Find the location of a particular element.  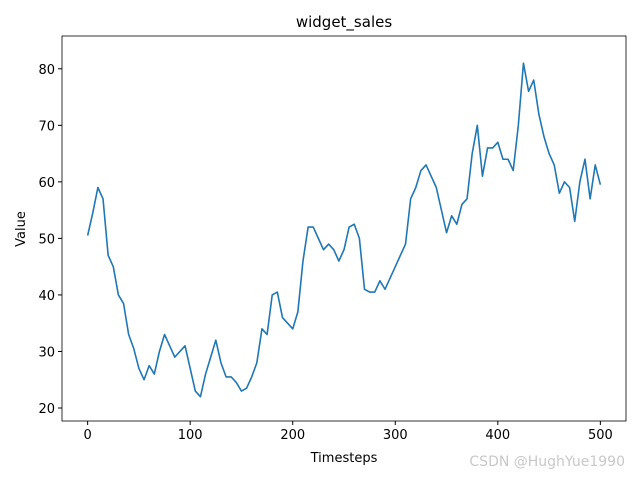

chart-title: widget_sales is located at coordinates (344, 22).